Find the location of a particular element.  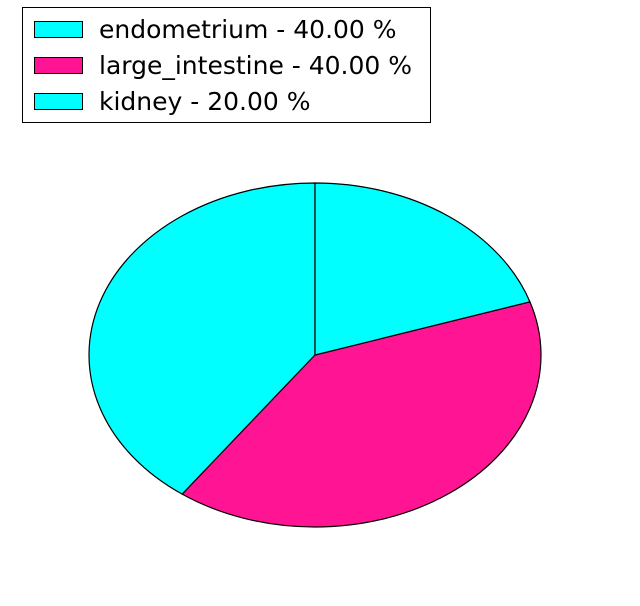

legend-item: endometrium - 40.00 % is located at coordinates (217, 29).